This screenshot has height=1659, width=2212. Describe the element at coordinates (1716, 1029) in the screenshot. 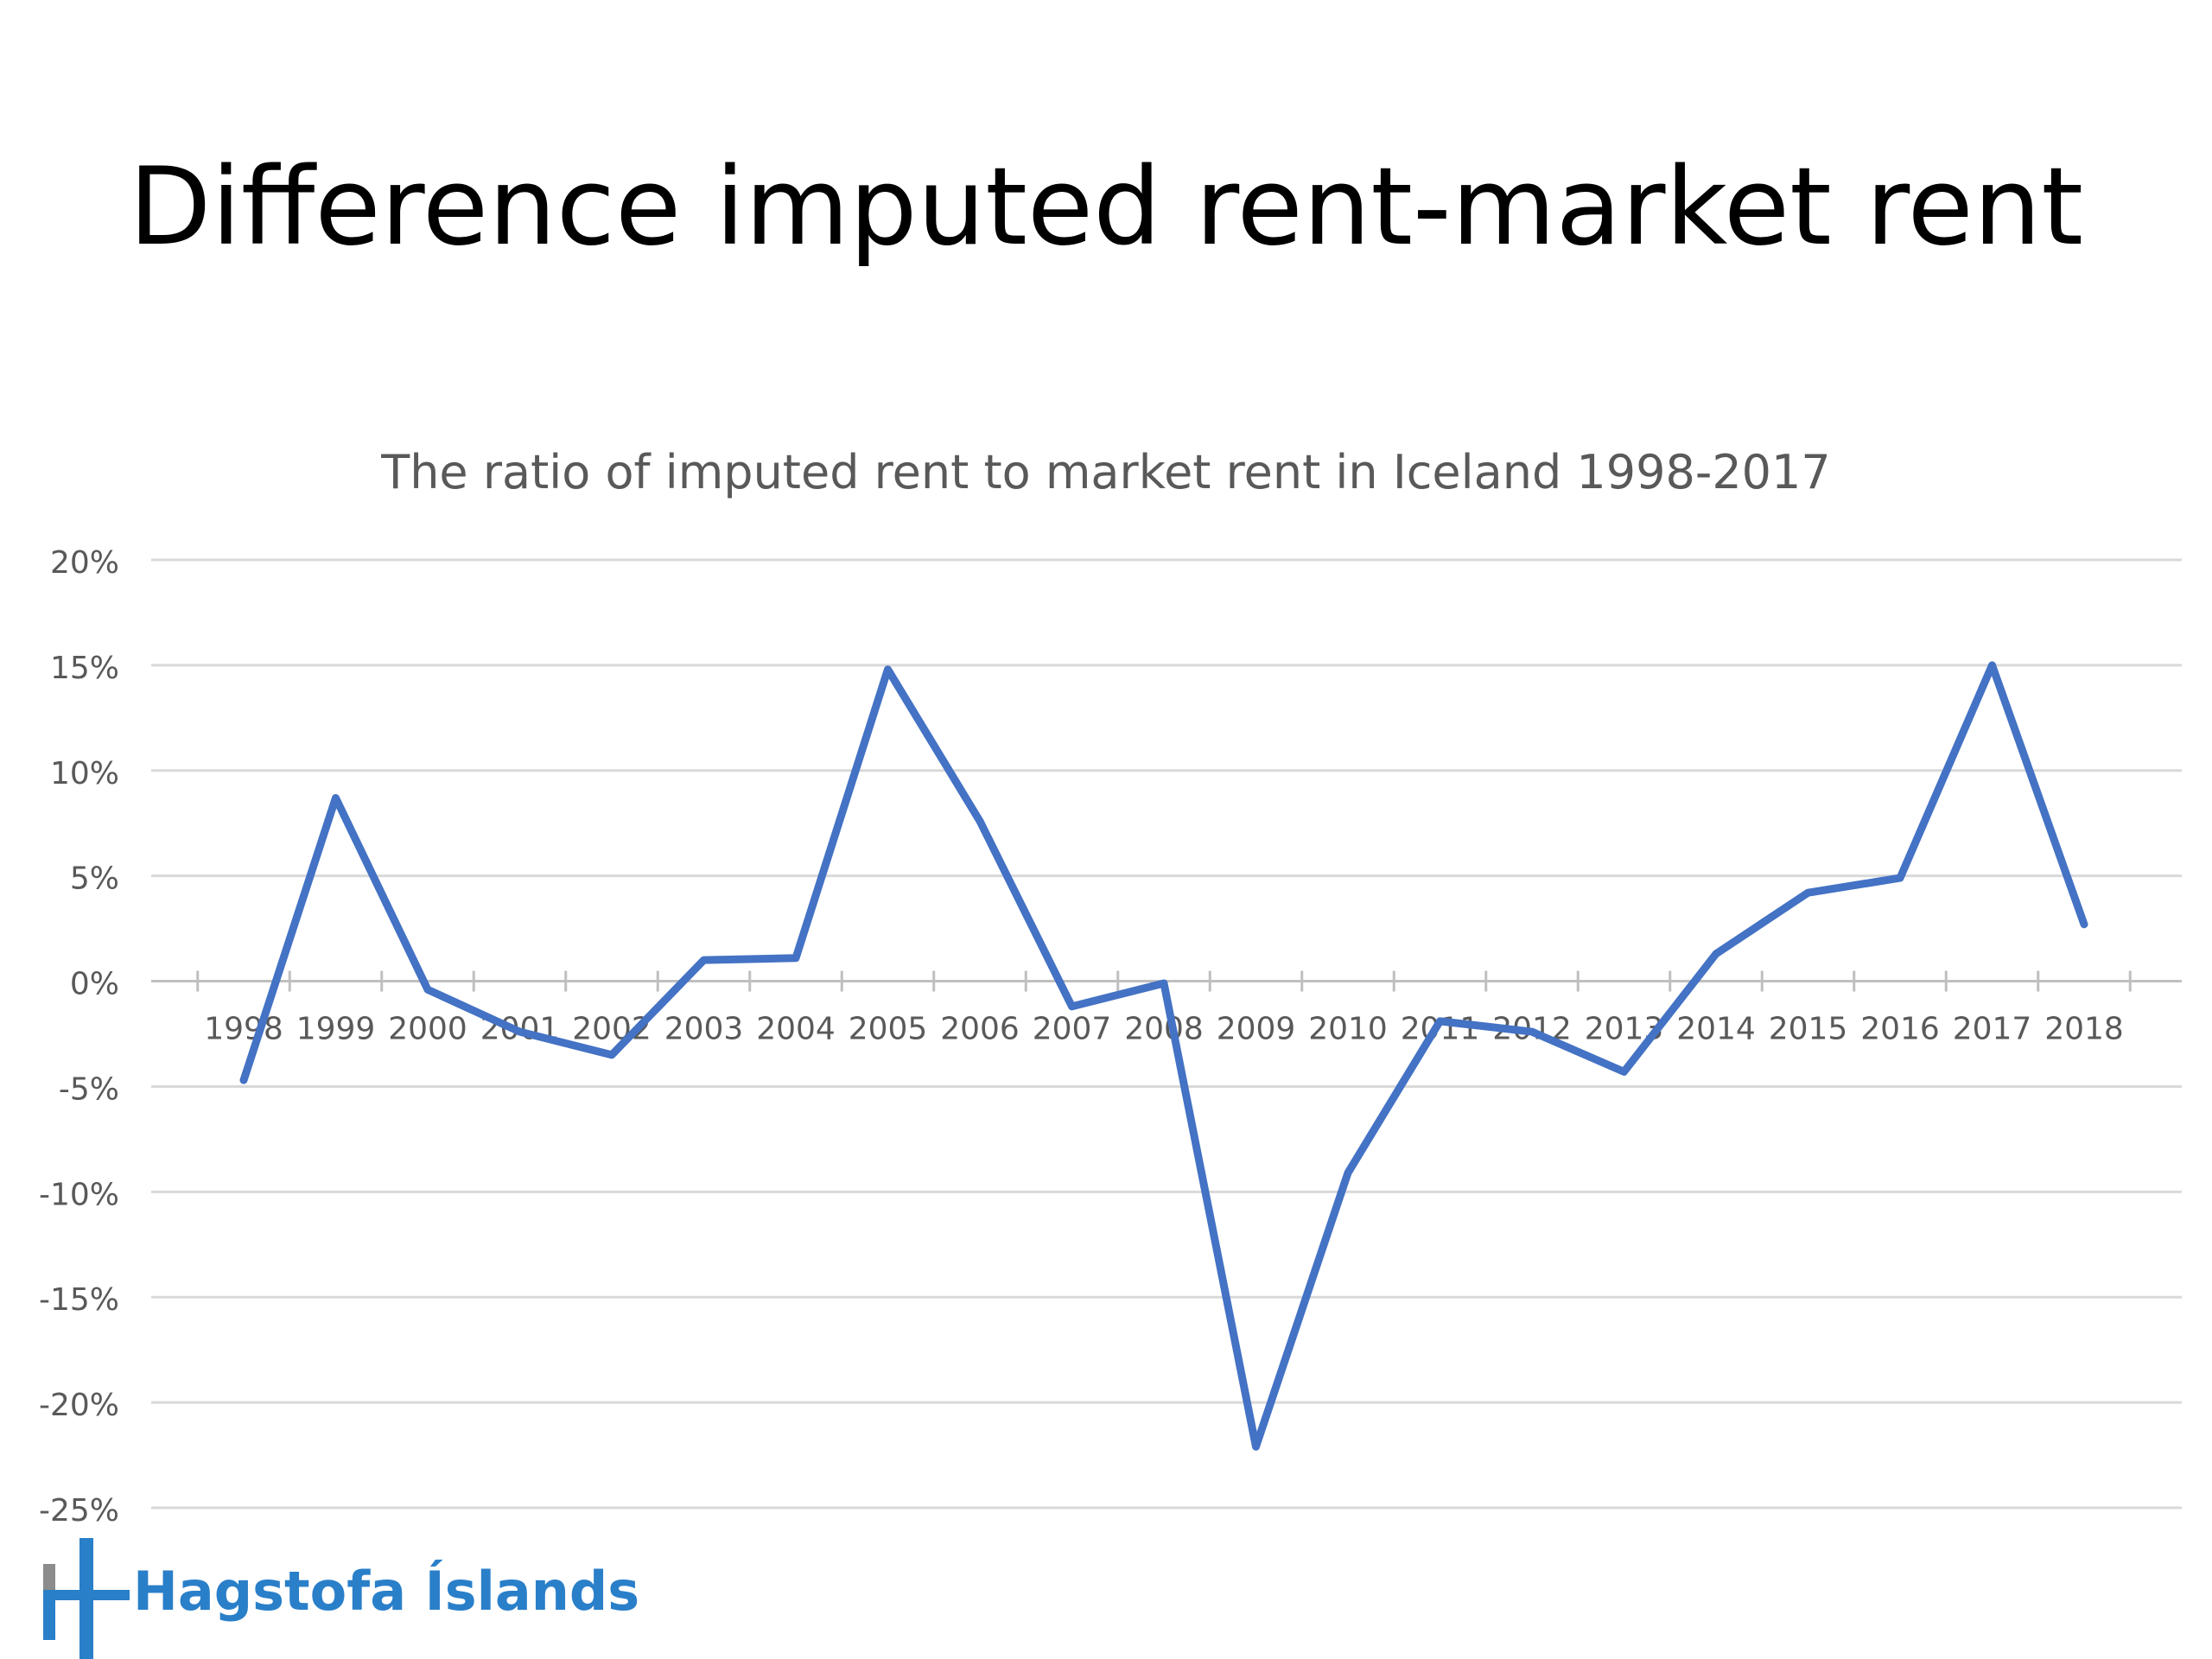

I see `x-tick-label: 2014` at that location.